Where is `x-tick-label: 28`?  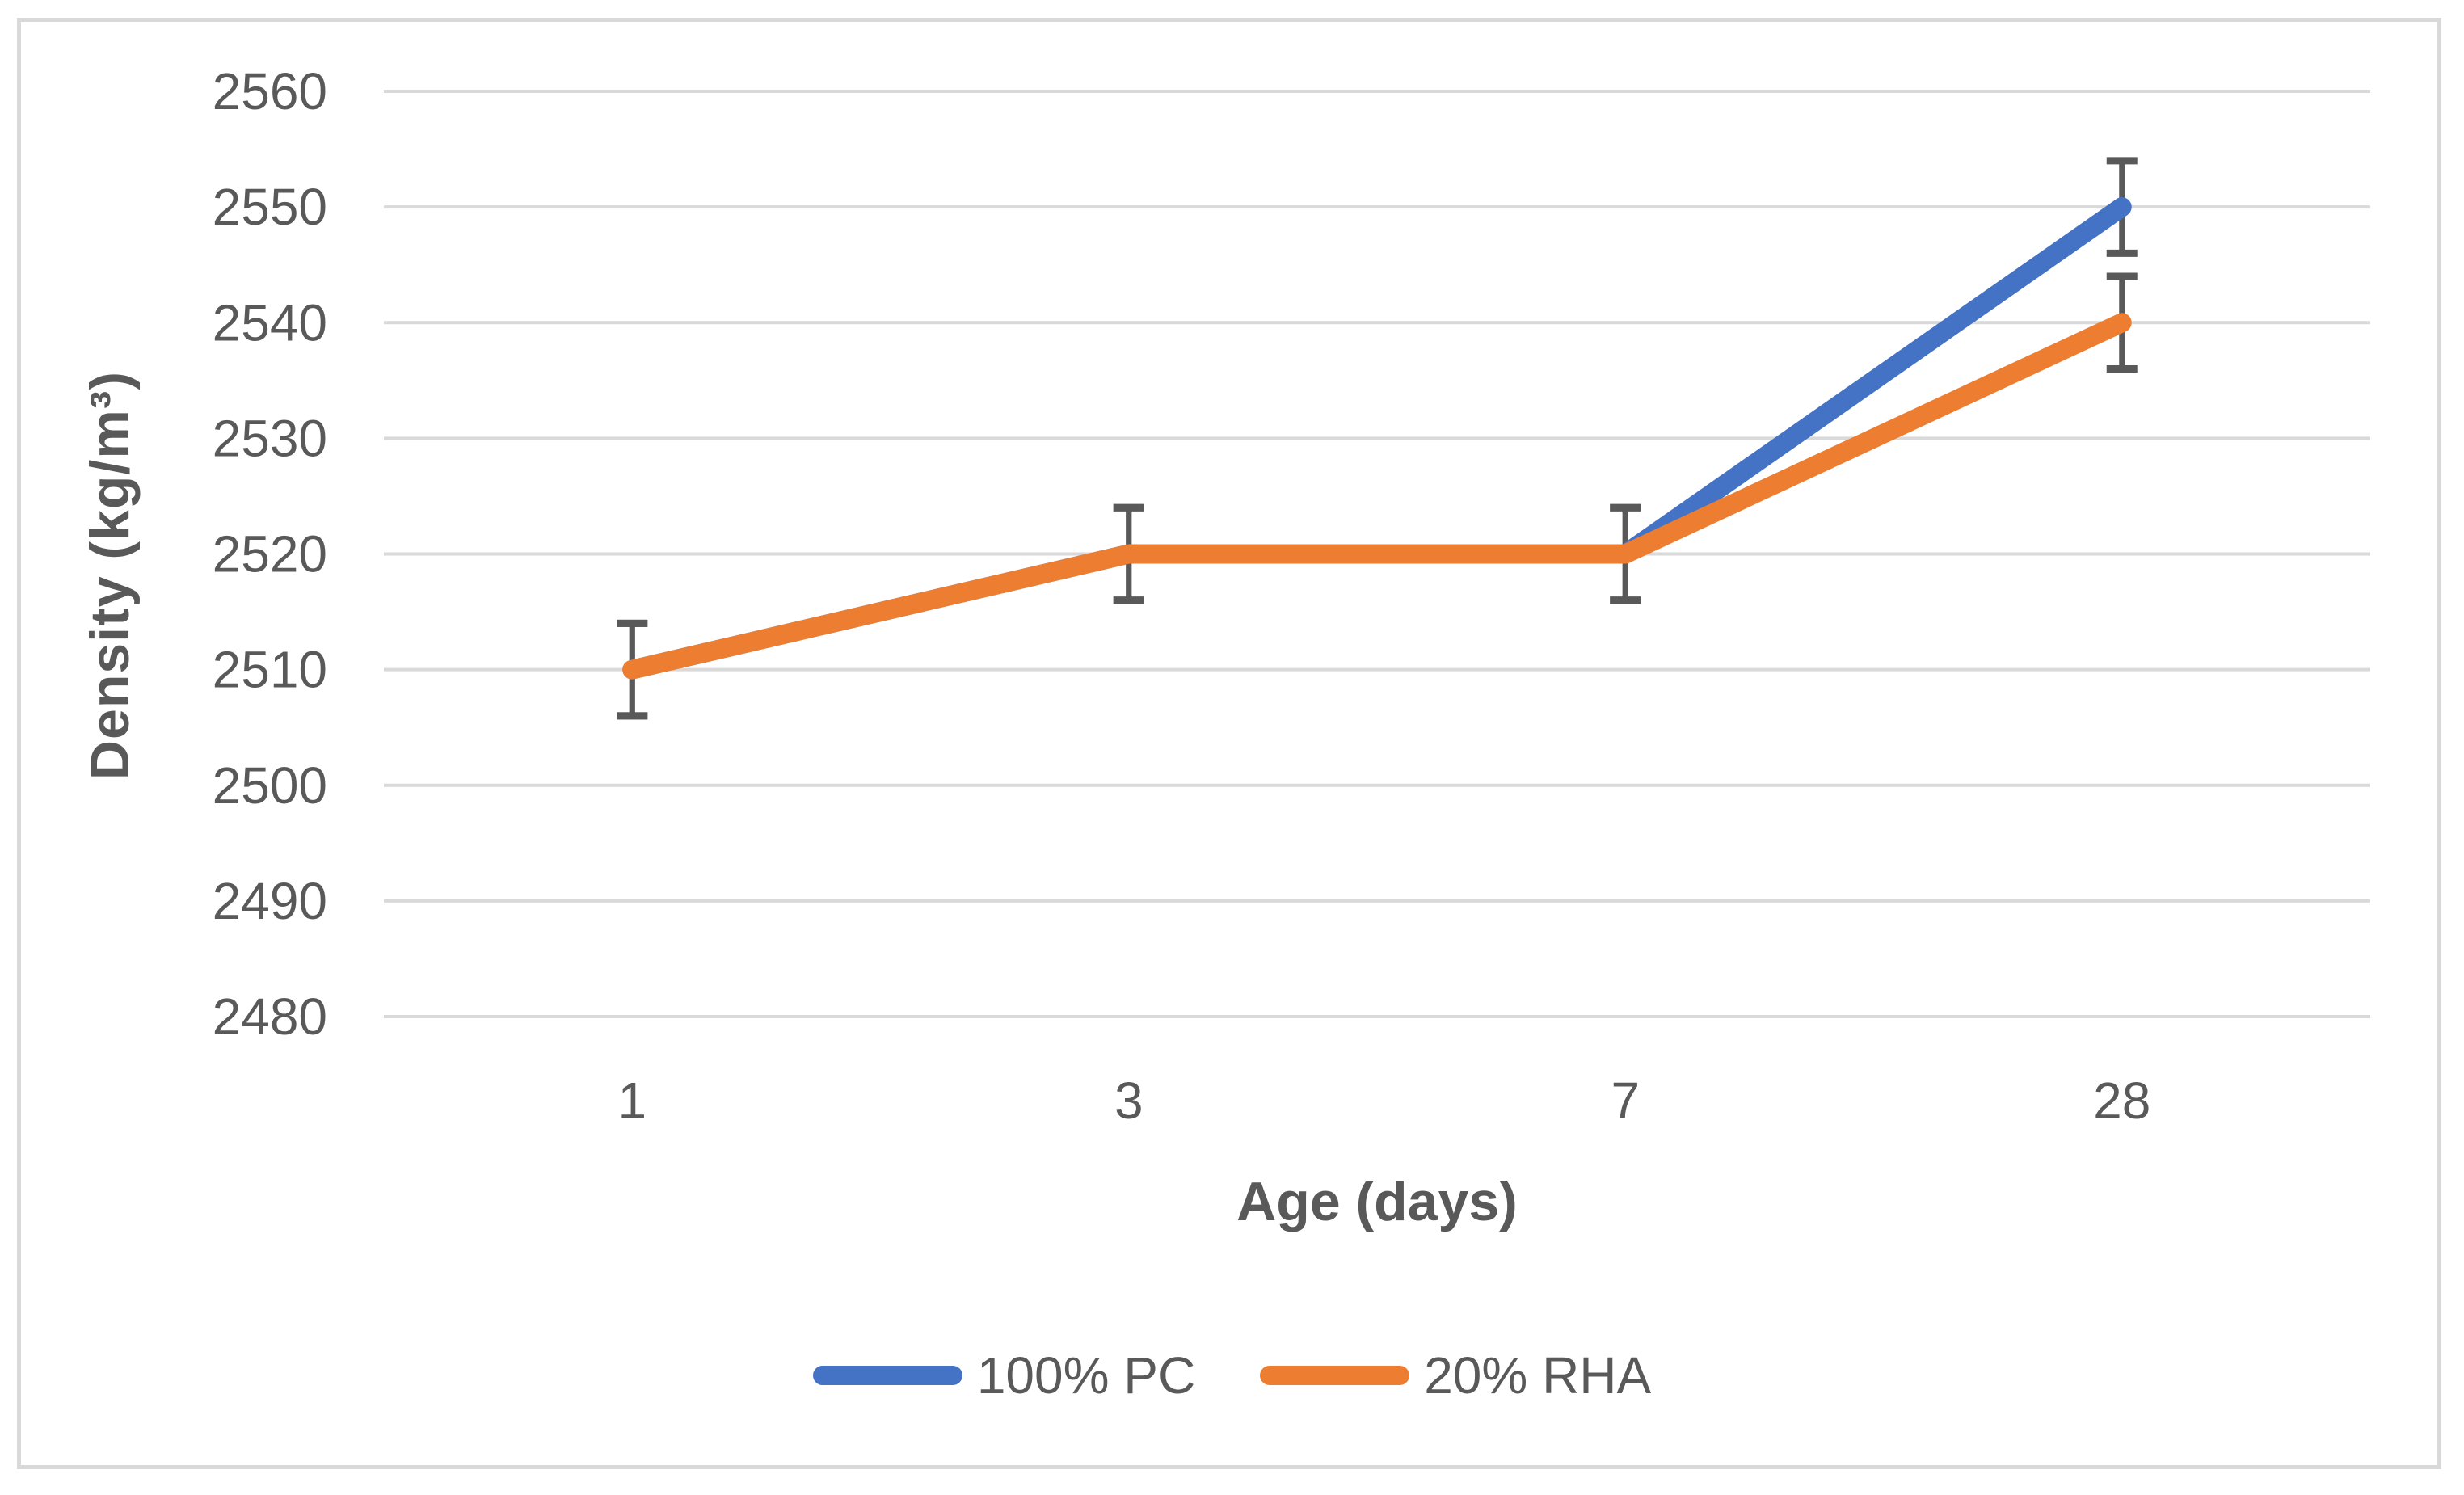 x-tick-label: 28 is located at coordinates (2121, 1101).